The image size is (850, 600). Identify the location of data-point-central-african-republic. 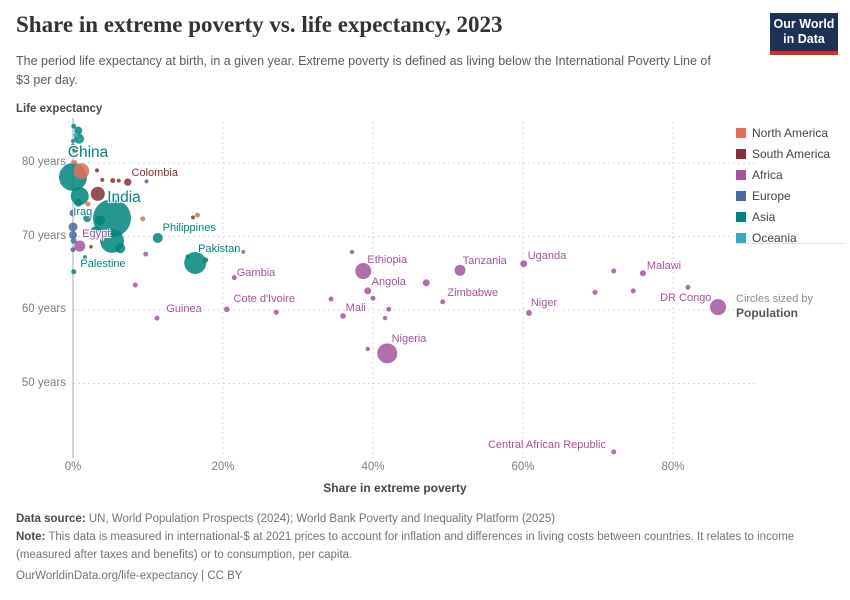
(614, 452).